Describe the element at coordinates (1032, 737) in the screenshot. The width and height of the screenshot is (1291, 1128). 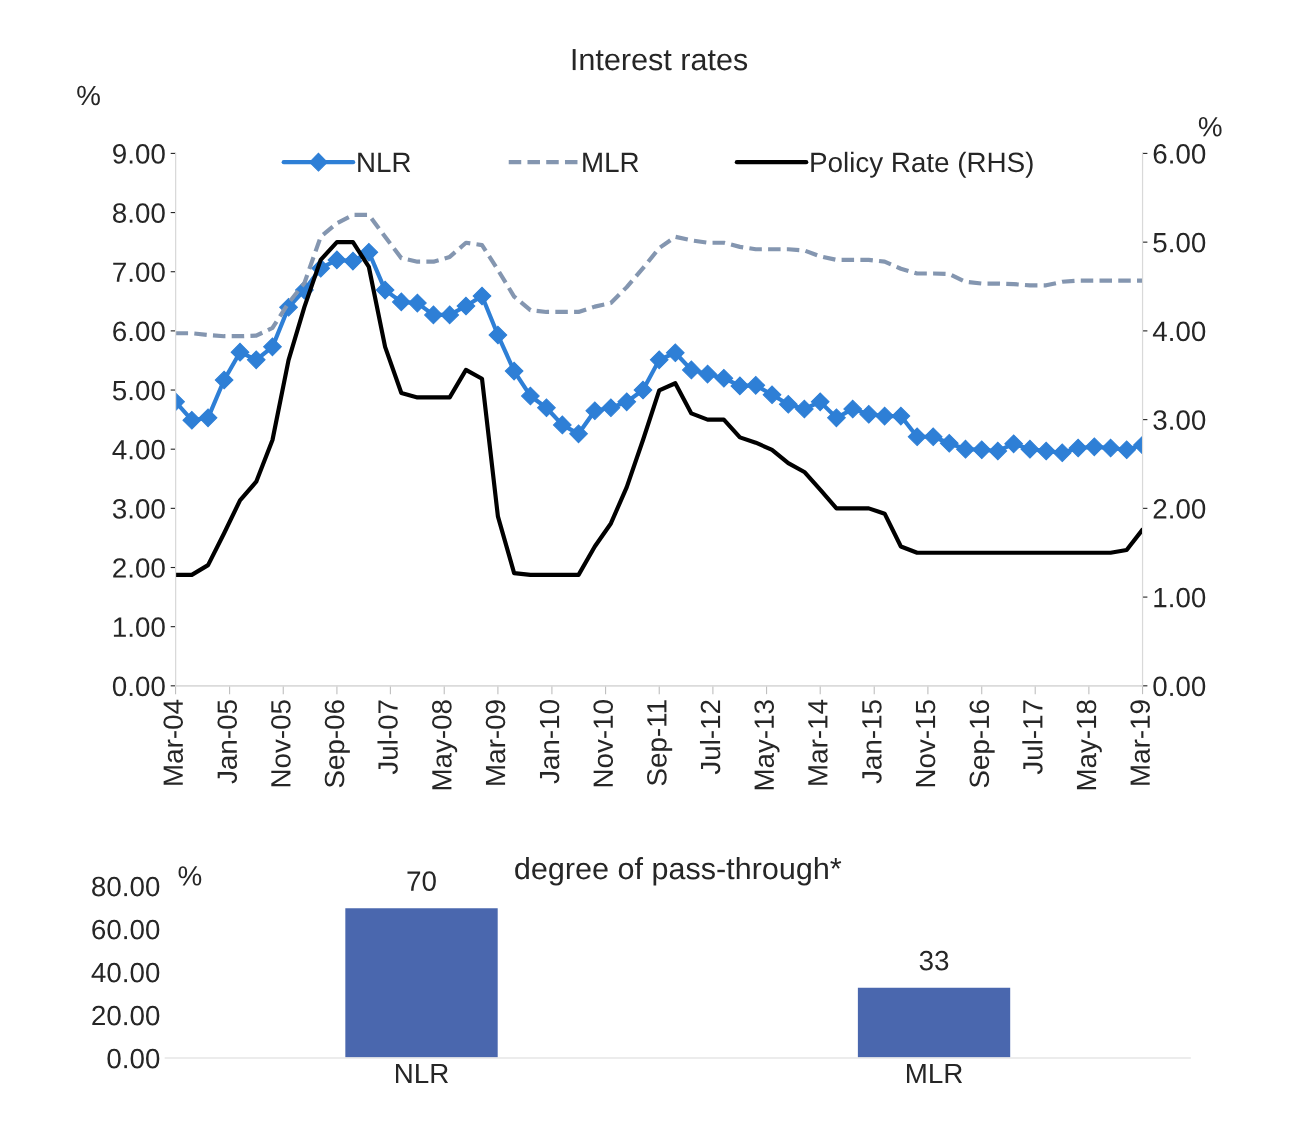
I see `x-tick-label: Jul-17` at that location.